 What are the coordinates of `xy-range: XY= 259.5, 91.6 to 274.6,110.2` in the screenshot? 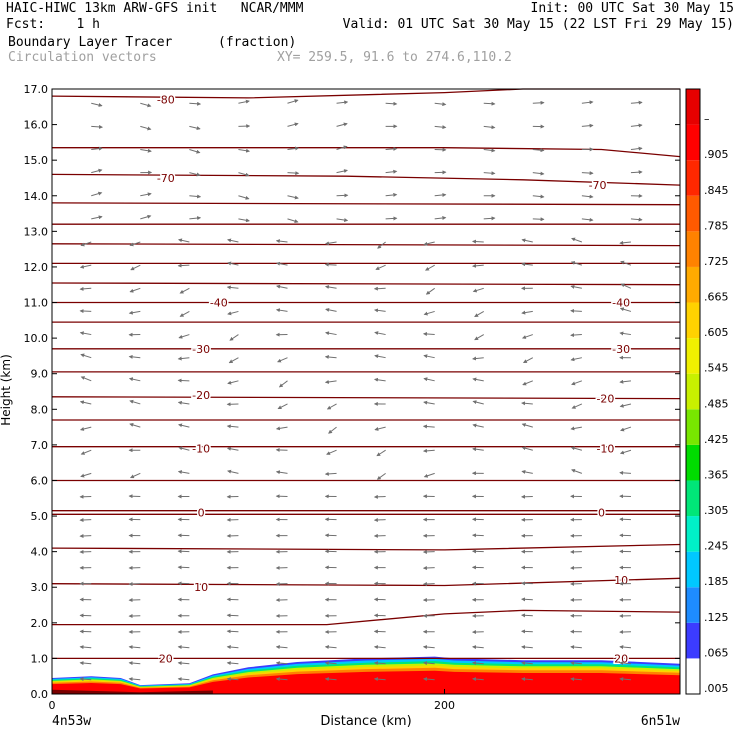 It's located at (394, 57).